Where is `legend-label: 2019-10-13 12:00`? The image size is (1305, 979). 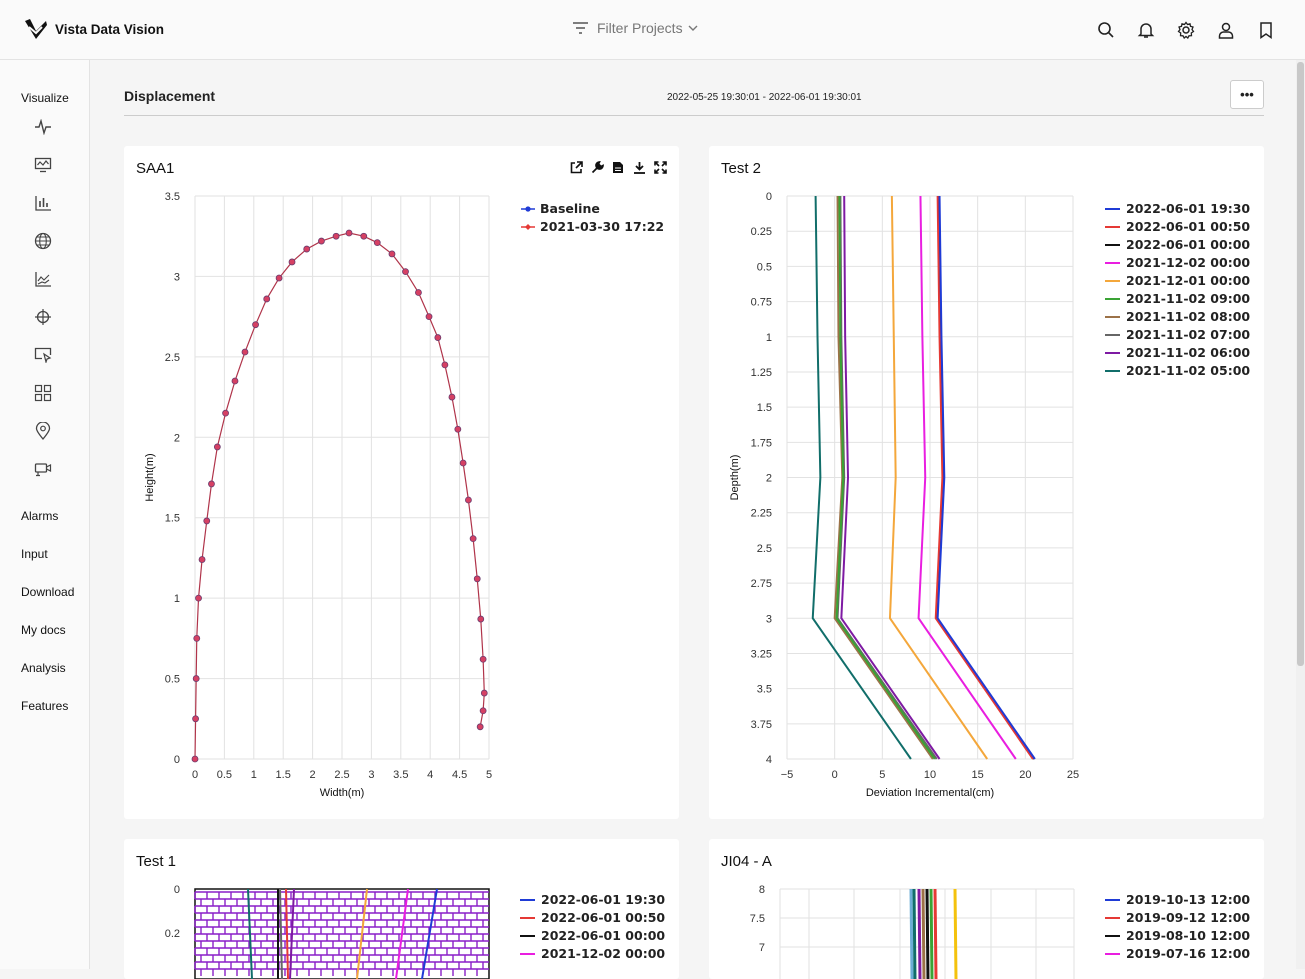 legend-label: 2019-10-13 12:00 is located at coordinates (1188, 899).